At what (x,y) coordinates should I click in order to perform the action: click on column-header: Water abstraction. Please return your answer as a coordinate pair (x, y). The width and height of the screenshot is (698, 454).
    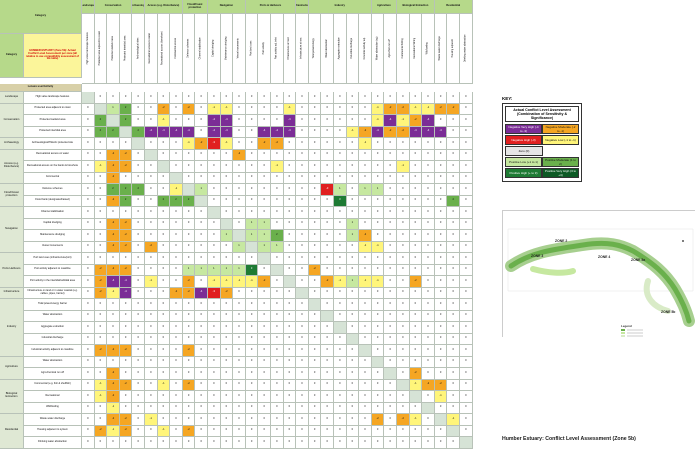
    Looking at the image, I should click on (327, 49).